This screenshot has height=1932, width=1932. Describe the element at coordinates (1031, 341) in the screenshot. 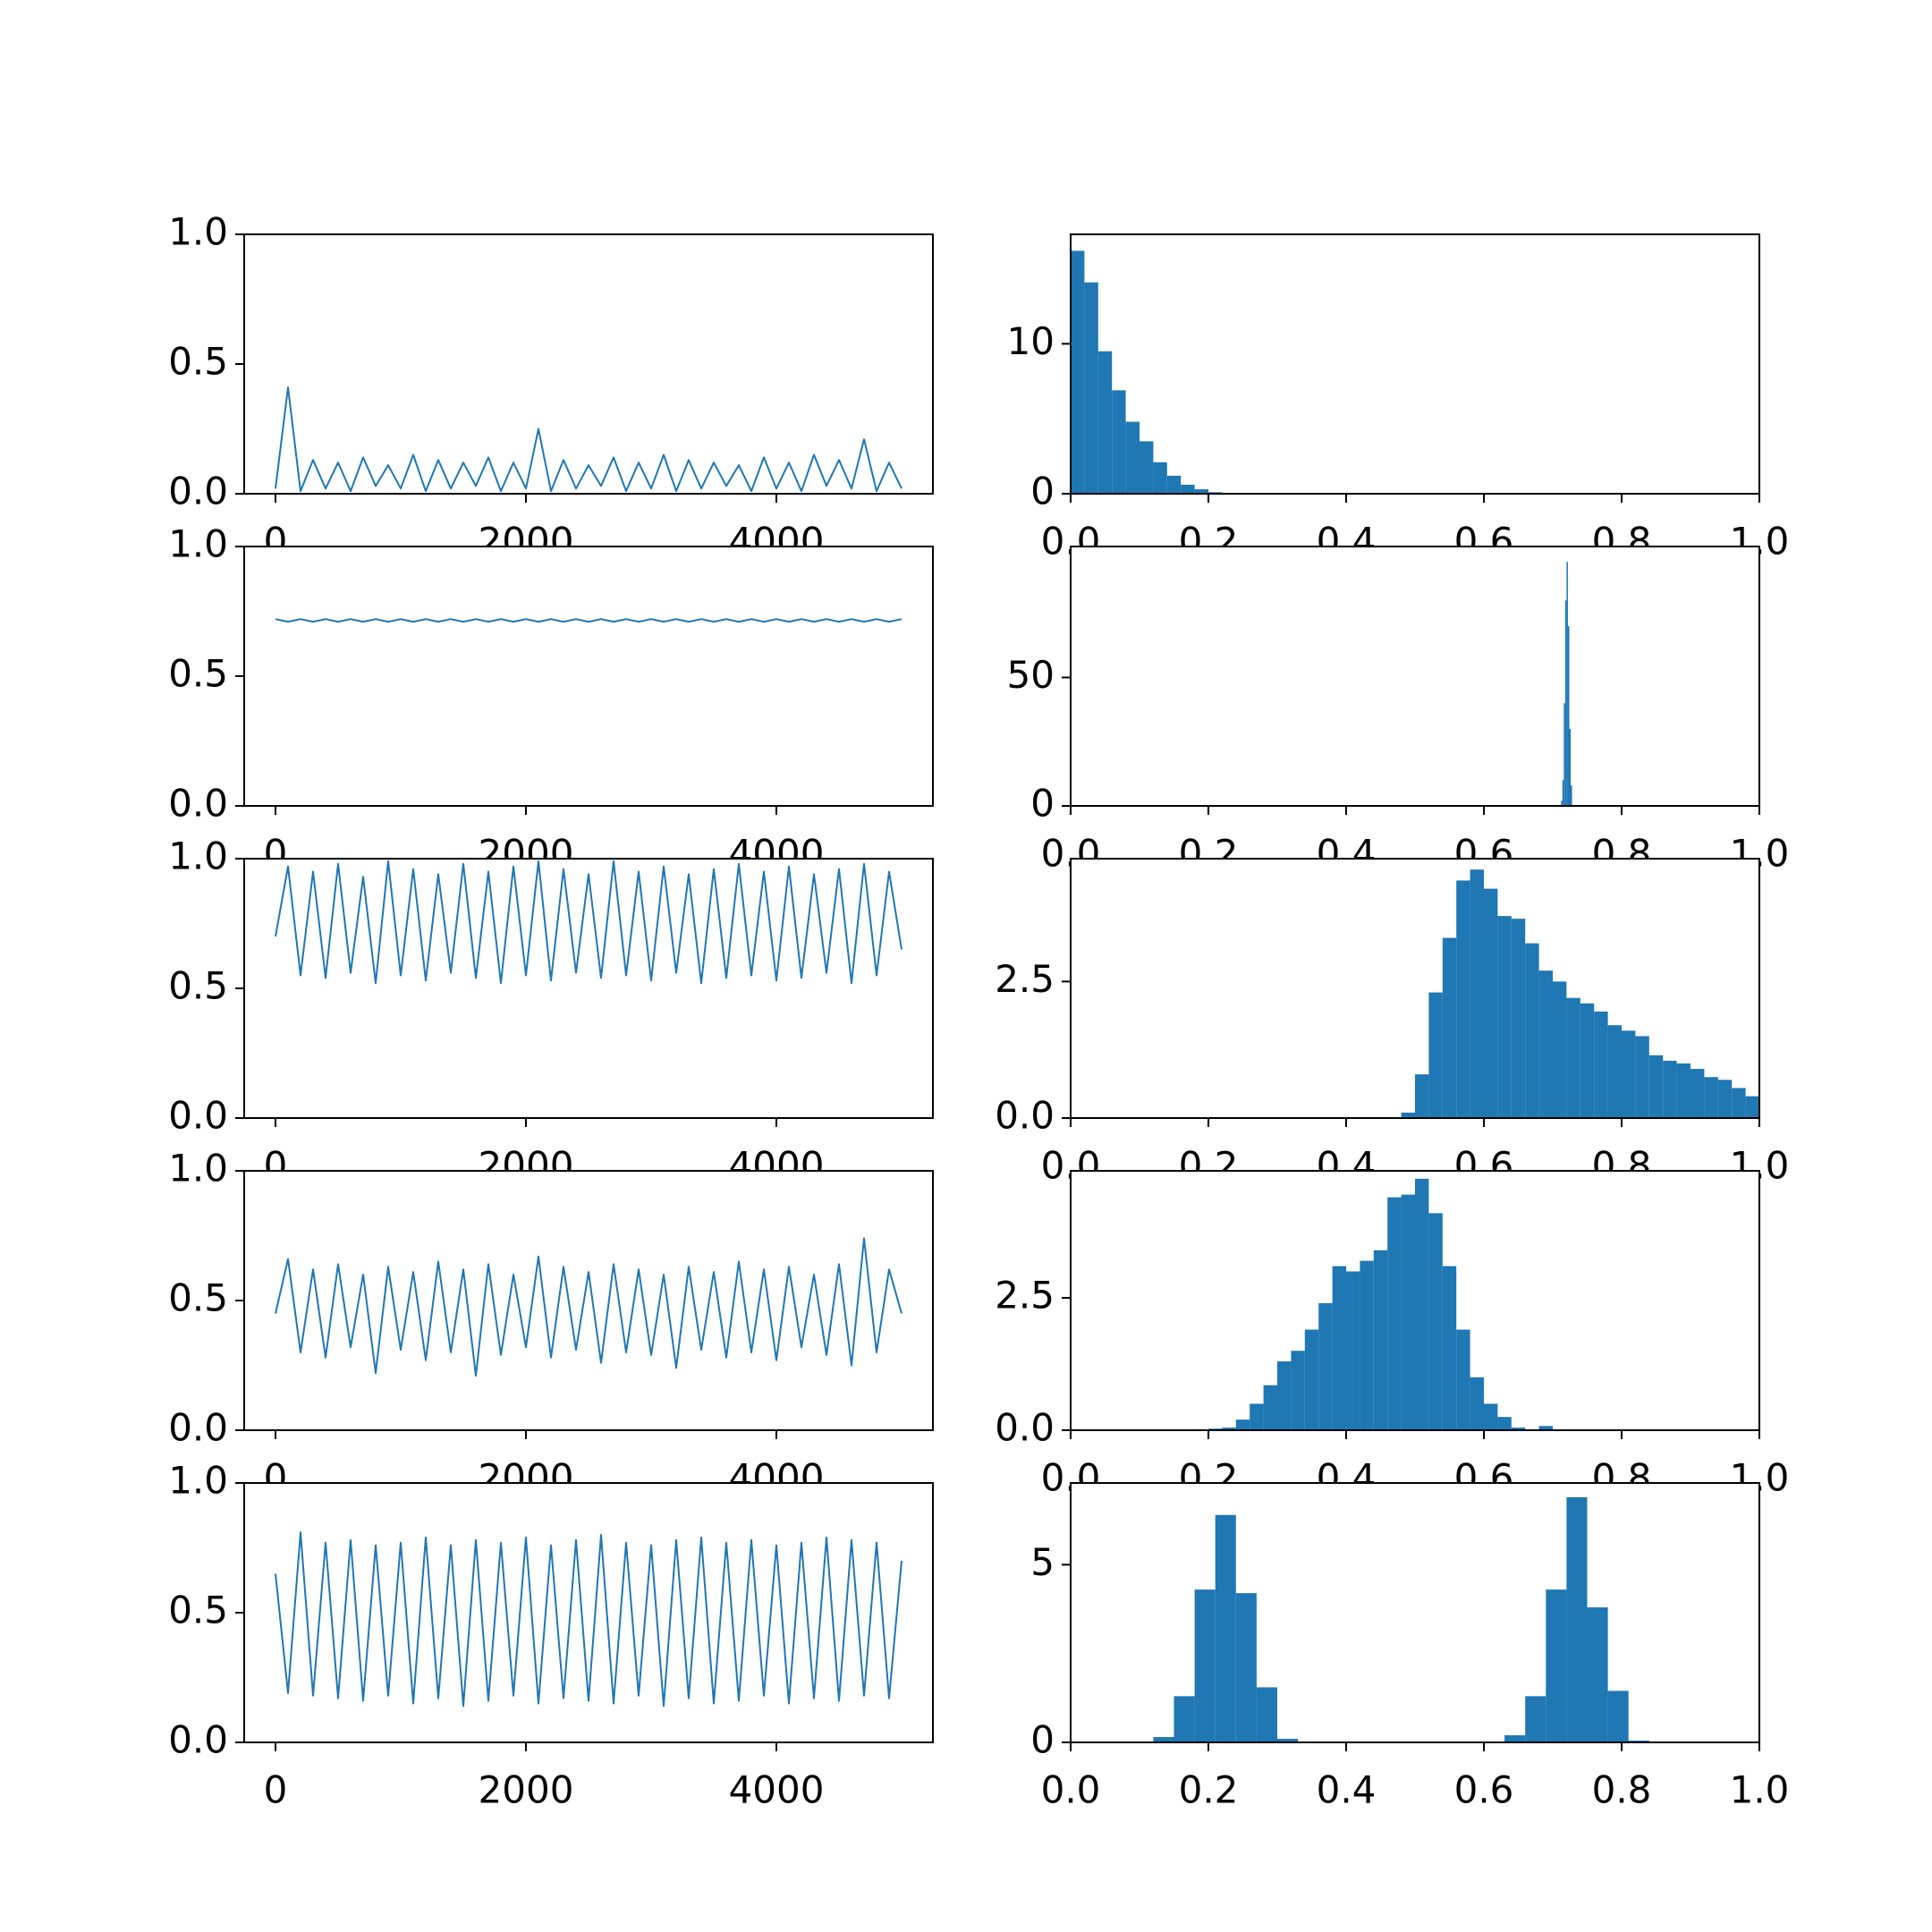

I see `y-tick-label: 10` at that location.